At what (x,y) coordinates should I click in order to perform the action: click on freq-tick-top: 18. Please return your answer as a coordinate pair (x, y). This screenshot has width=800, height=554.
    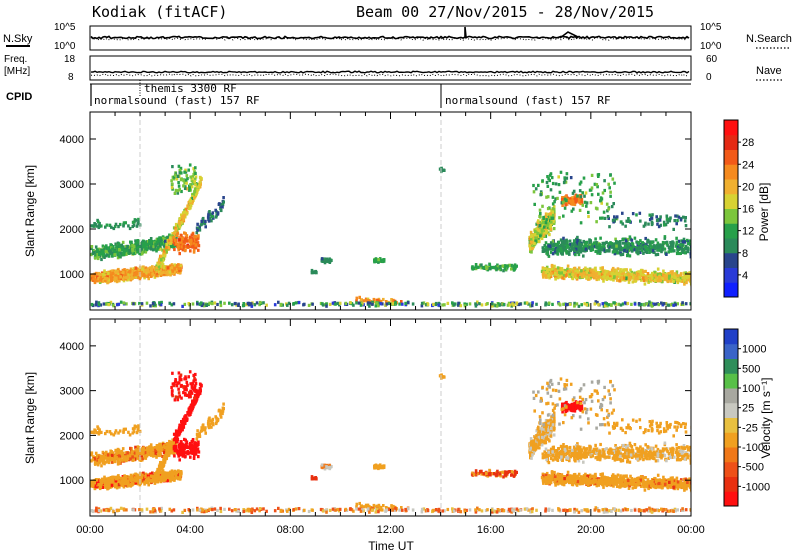
    Looking at the image, I should click on (70, 59).